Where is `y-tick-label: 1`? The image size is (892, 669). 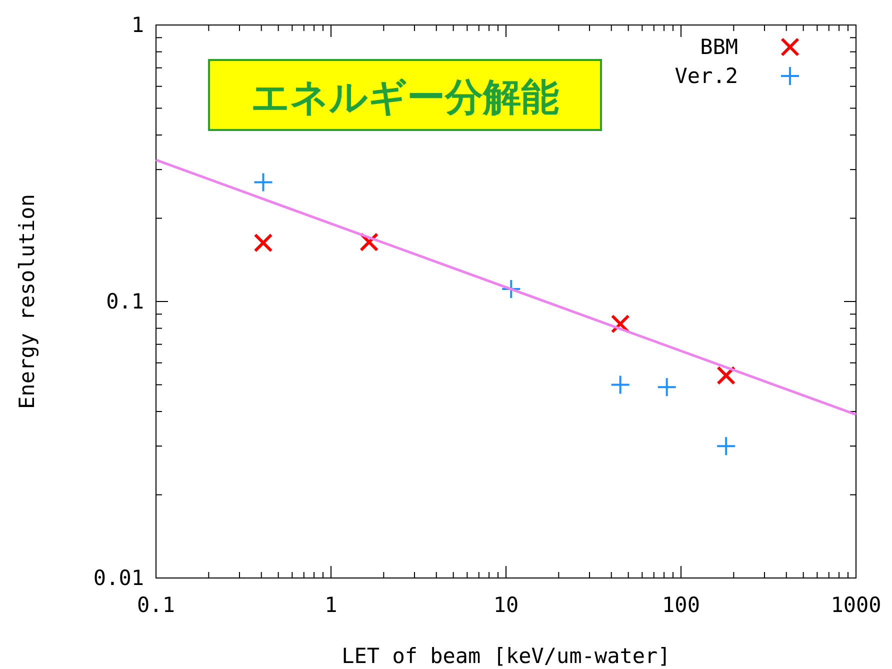
y-tick-label: 1 is located at coordinates (137, 25).